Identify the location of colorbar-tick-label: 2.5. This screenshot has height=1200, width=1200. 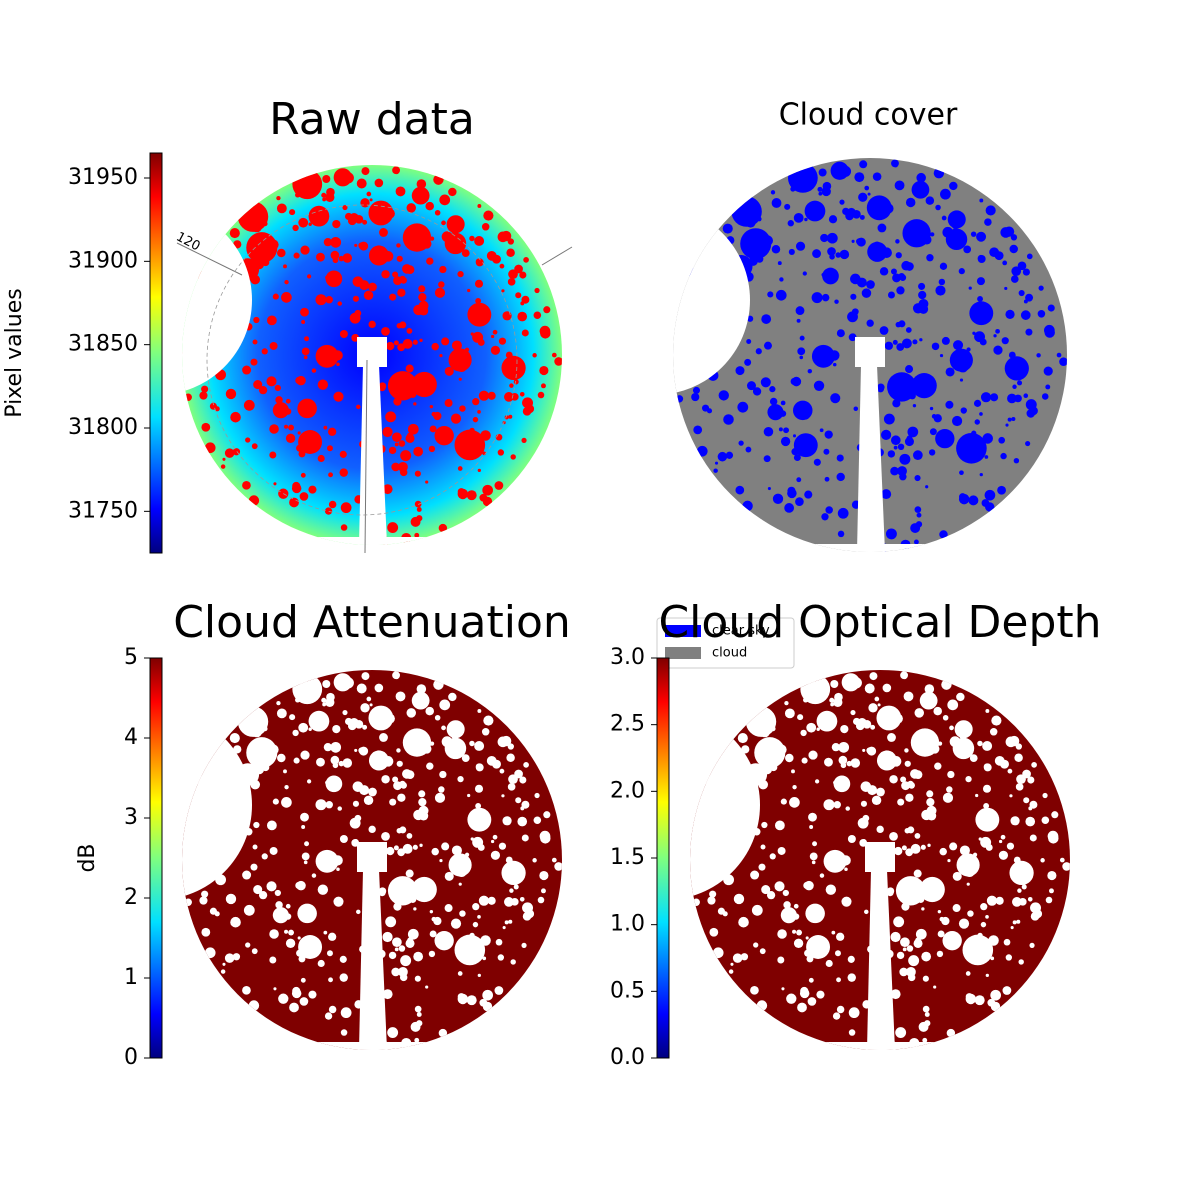
(627, 724).